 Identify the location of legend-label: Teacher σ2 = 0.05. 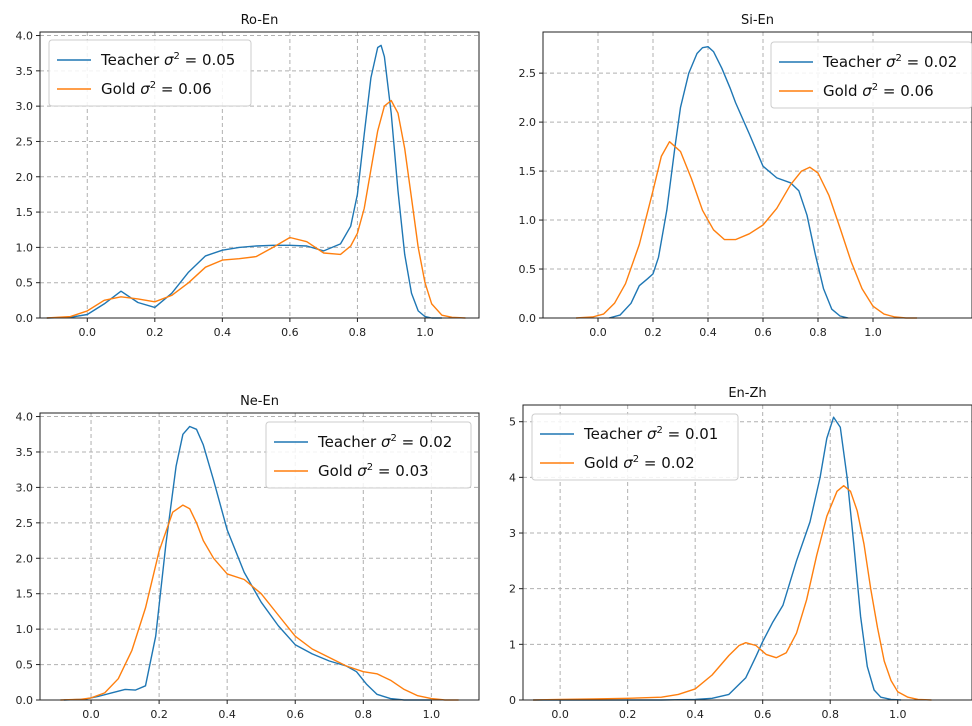
(167, 60).